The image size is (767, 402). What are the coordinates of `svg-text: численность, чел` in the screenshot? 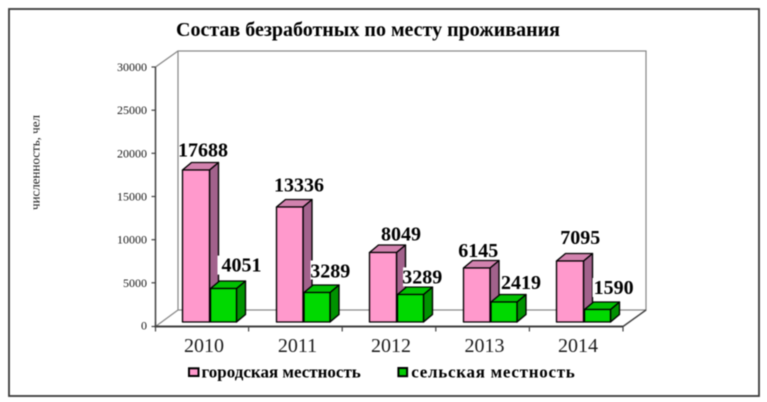 It's located at (35, 162).